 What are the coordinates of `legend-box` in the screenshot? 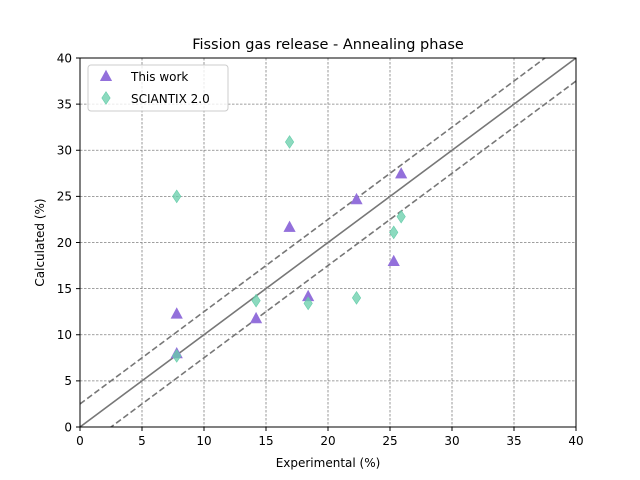 It's located at (158, 88).